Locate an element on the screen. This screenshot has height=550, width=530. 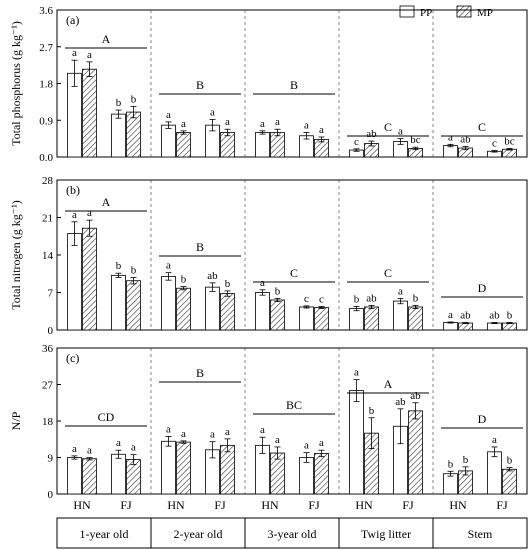
group-letter: D is located at coordinates (482, 288).